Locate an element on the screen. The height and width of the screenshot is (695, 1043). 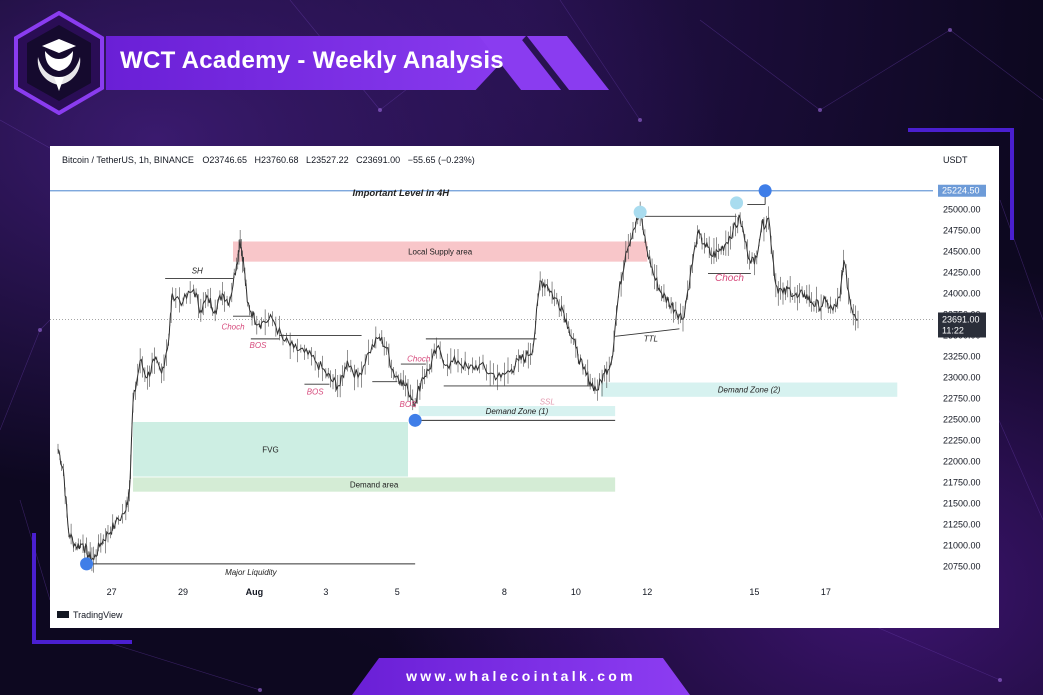
x-tick-label: 27 is located at coordinates (112, 592).